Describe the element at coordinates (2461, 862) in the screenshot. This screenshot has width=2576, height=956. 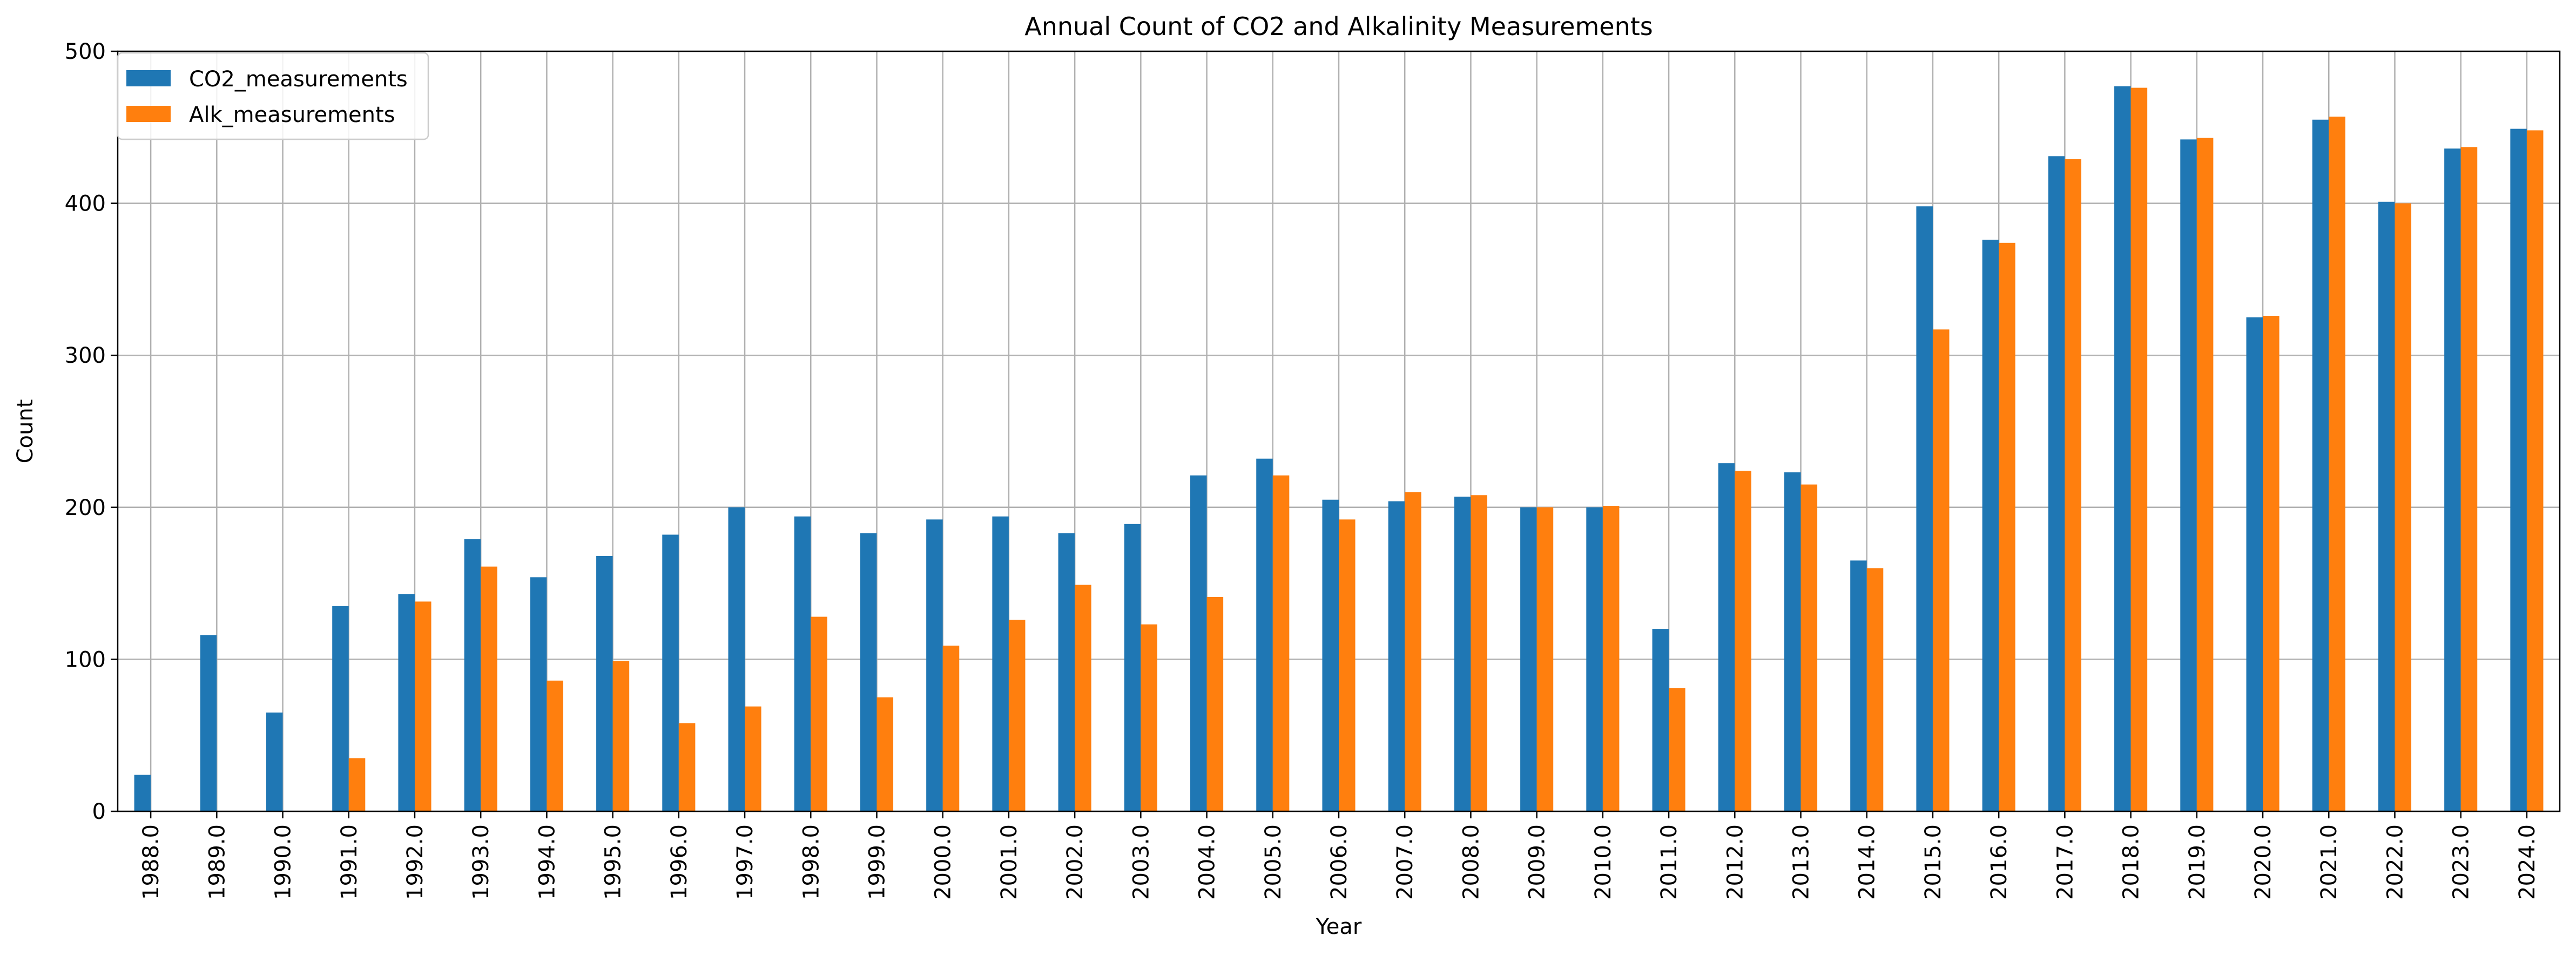
I see `x-tick-label: 2023.0` at that location.